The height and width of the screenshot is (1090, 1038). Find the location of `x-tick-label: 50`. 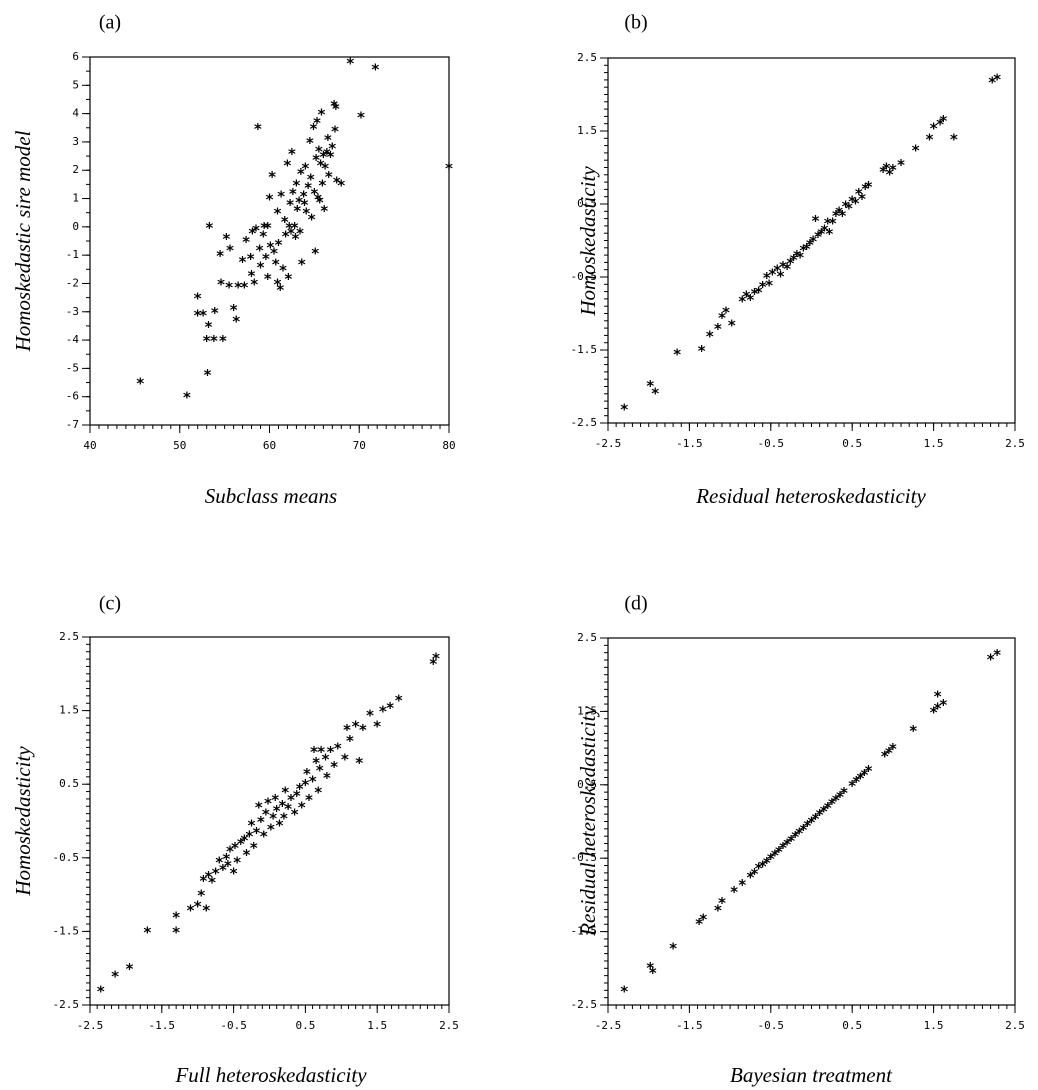

x-tick-label: 50 is located at coordinates (179, 445).